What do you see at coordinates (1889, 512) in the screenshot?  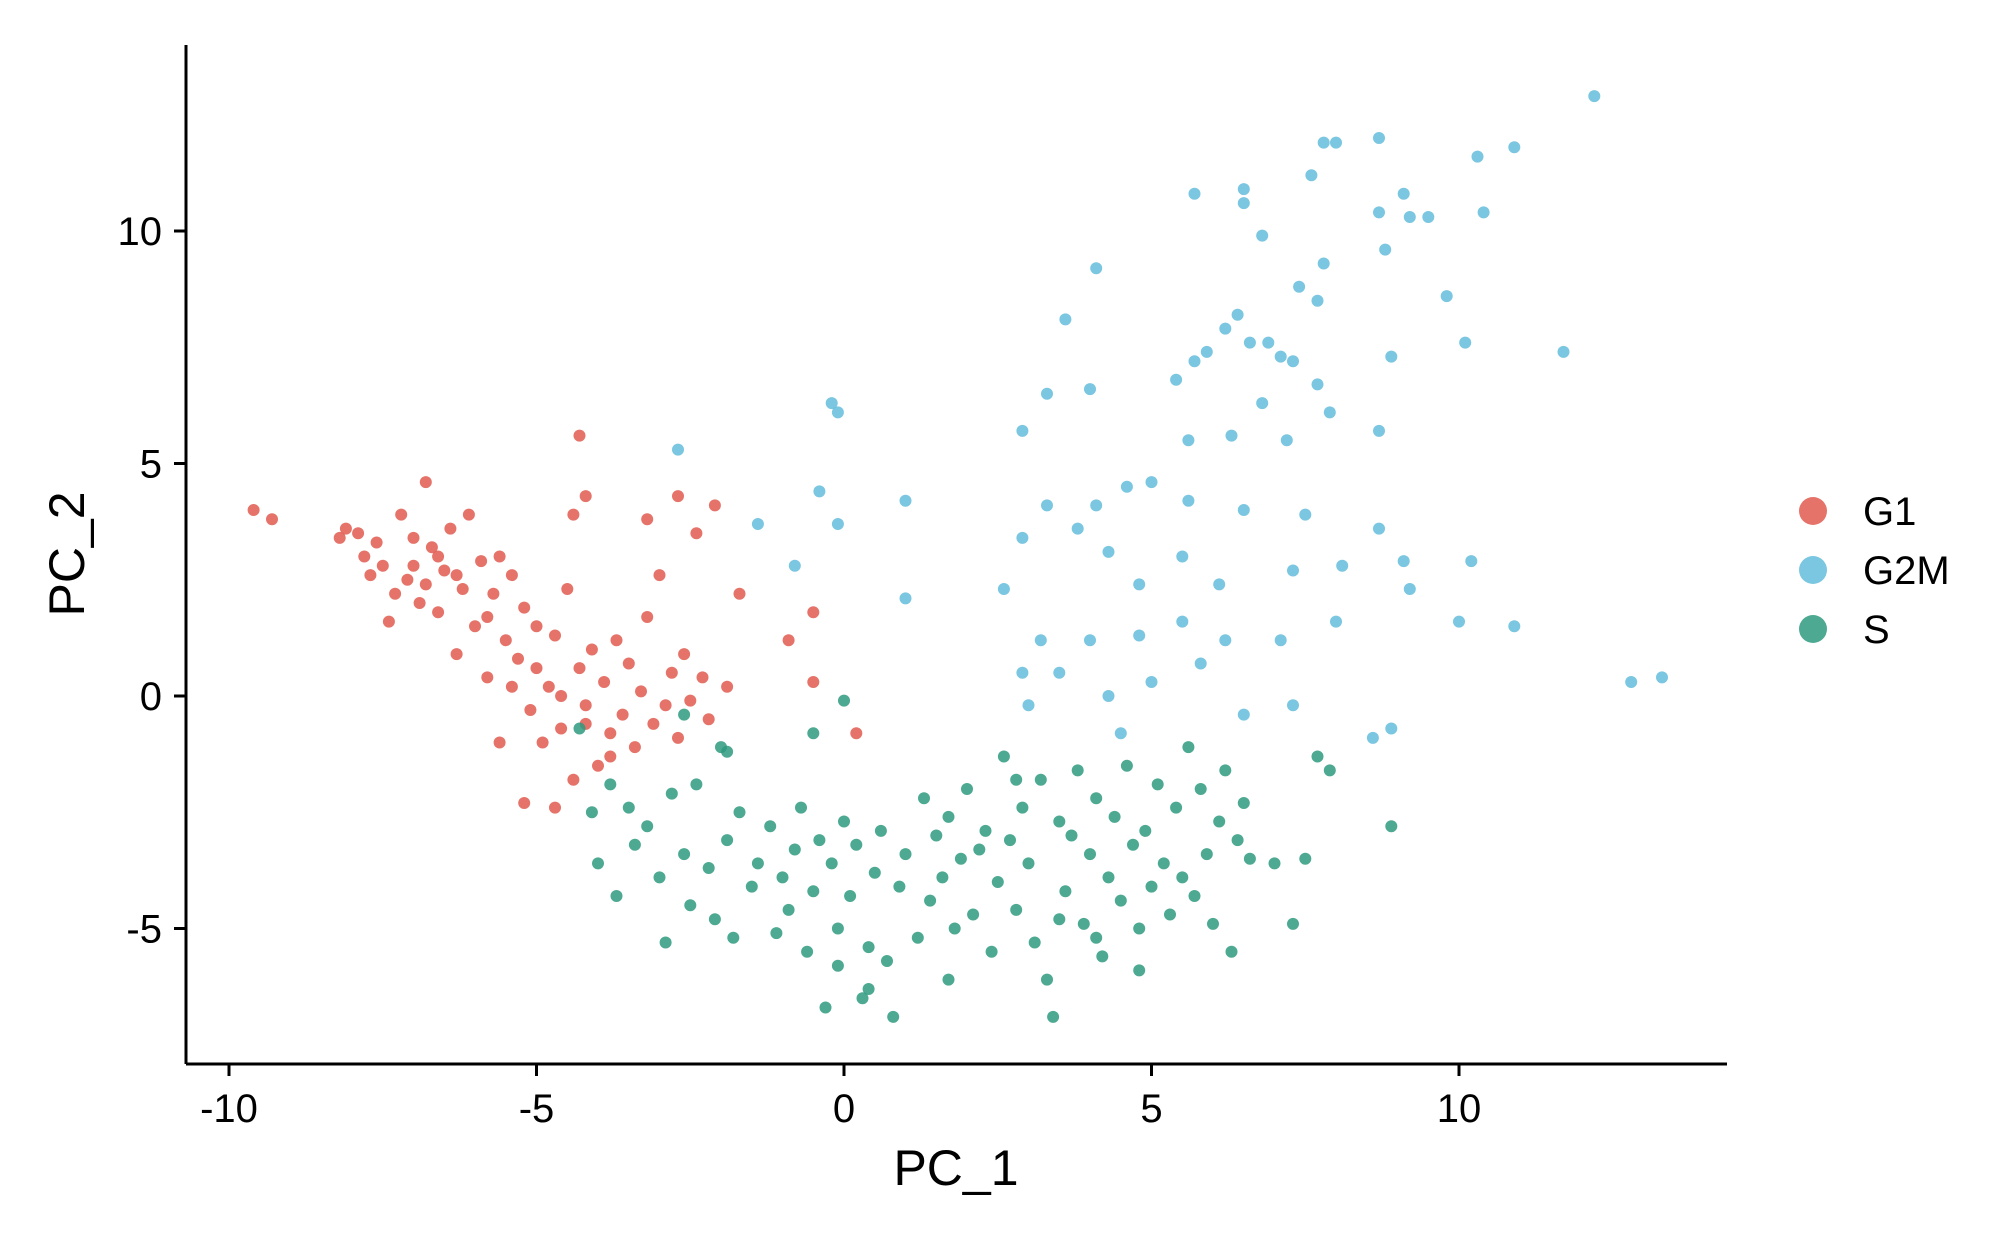 I see `legend-label-g1: G1` at bounding box center [1889, 512].